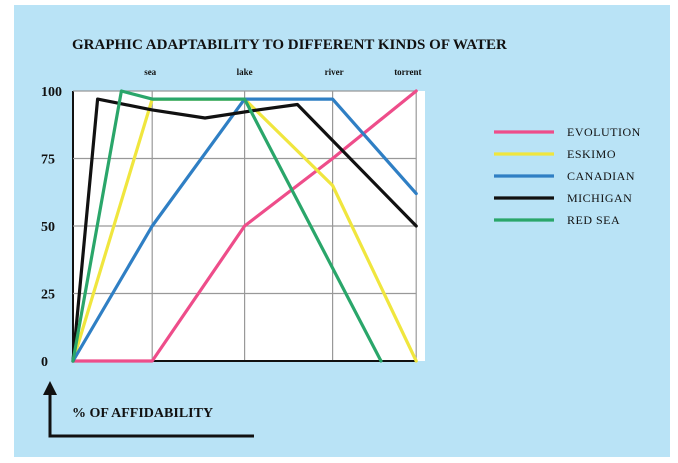 This screenshot has height=463, width=678. I want to click on legend-label-evolution: EVOLUTION, so click(604, 132).